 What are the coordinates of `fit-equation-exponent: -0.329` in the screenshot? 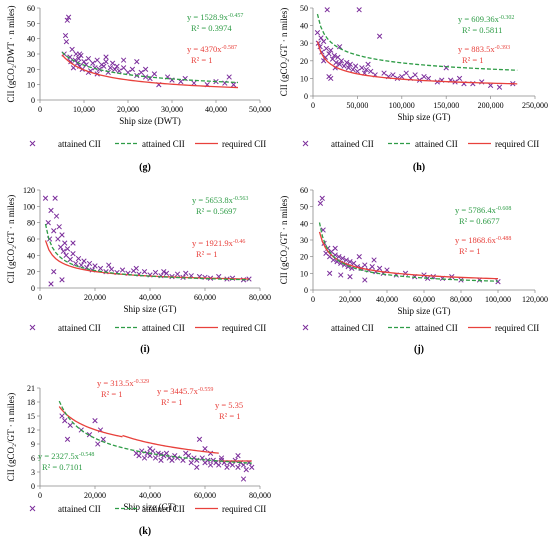 It's located at (142, 382).